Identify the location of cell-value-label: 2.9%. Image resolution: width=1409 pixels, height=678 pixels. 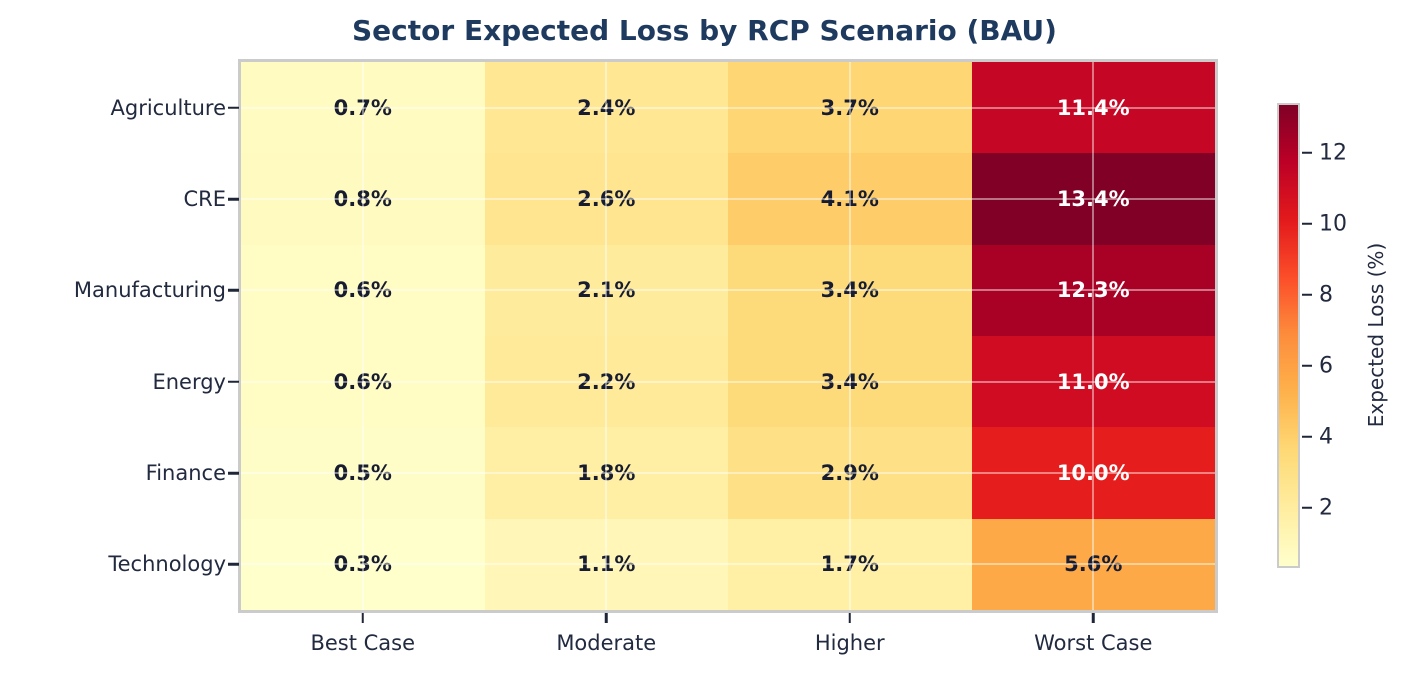
(849, 472).